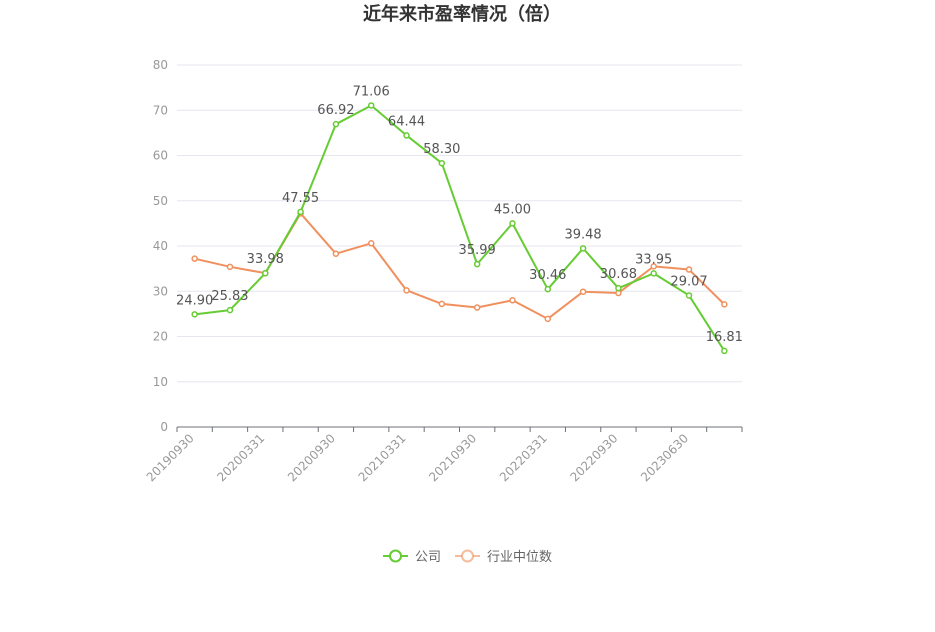  What do you see at coordinates (160, 337) in the screenshot?
I see `y-tick-label: 20` at bounding box center [160, 337].